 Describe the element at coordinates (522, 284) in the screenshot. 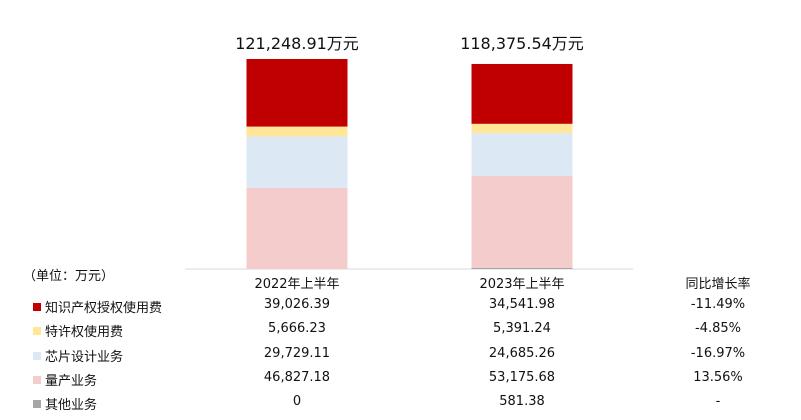

I see `category-label-2023: 2023年上半年` at that location.